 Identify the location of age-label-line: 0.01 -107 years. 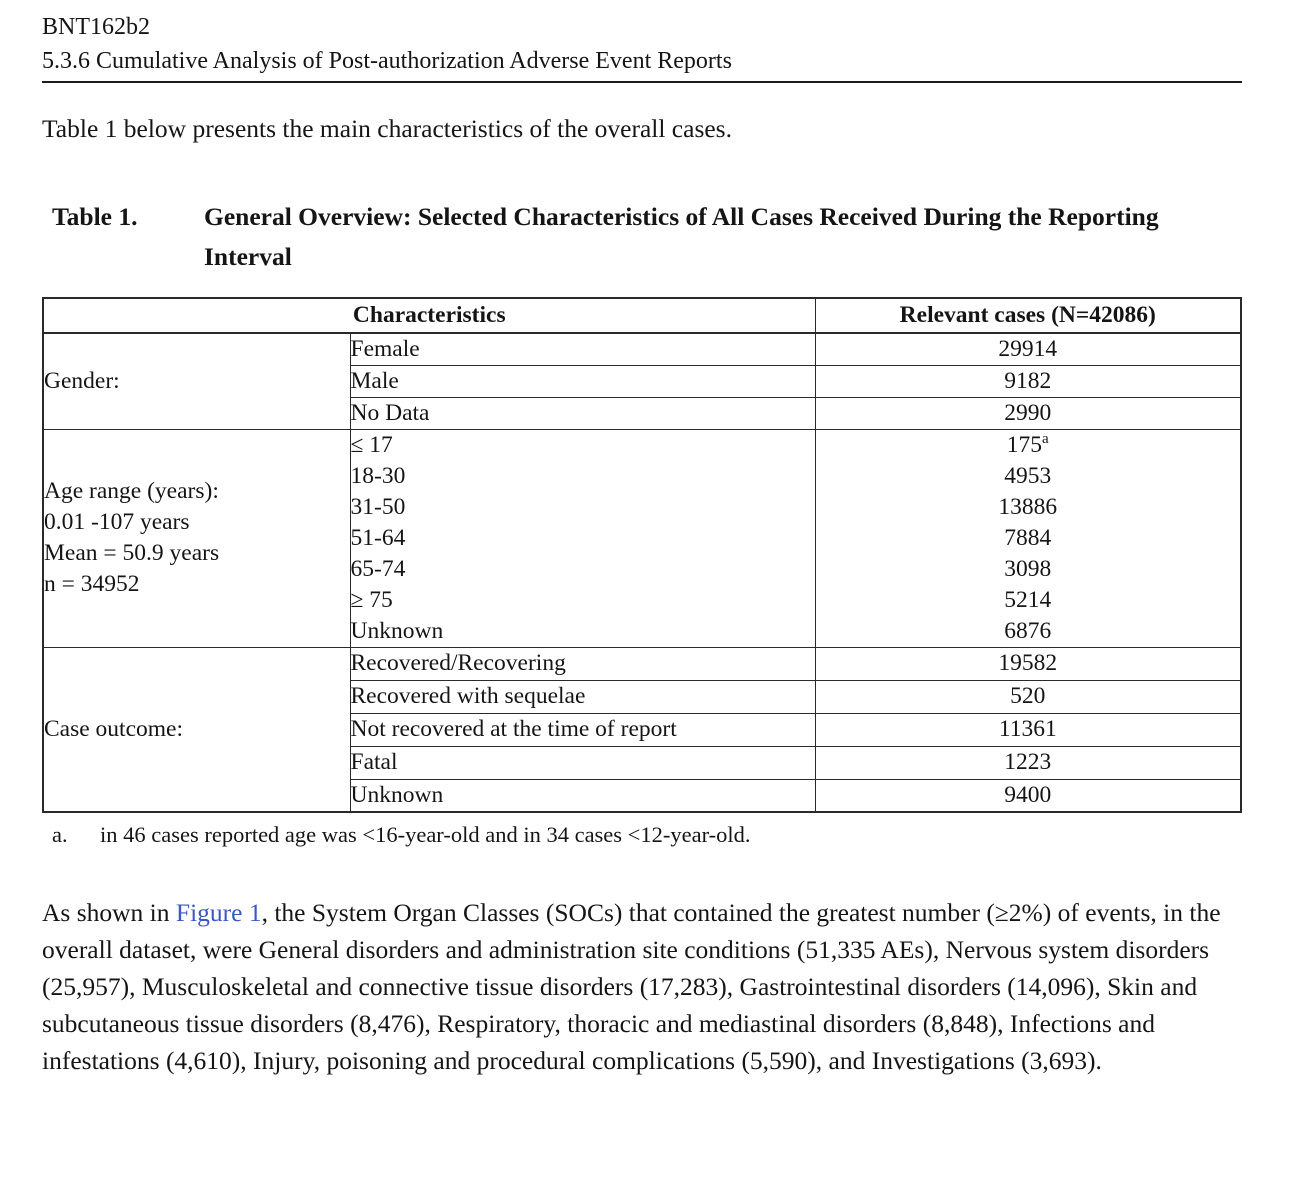
(117, 522).